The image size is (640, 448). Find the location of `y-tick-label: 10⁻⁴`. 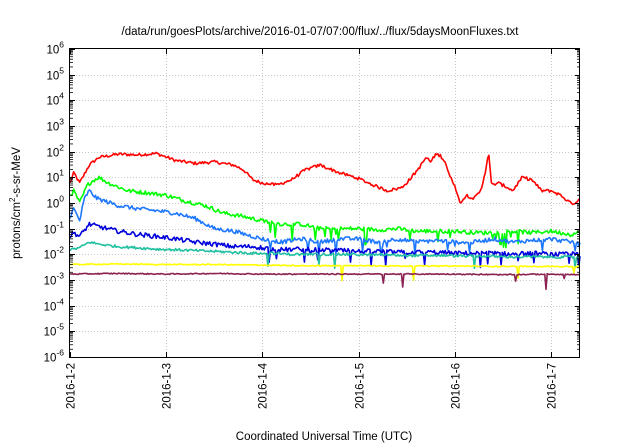

y-tick-label: 10⁻⁴ is located at coordinates (54, 305).